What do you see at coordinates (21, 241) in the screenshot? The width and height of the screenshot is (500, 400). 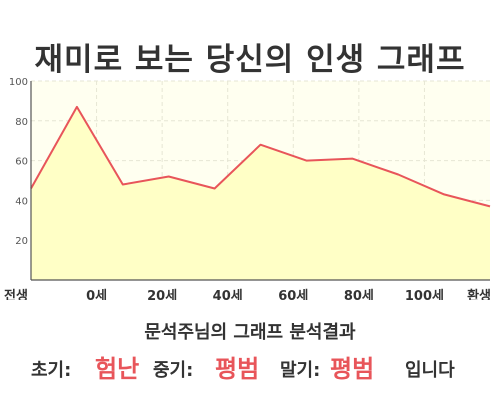 I see `y-tick-label: 20` at bounding box center [21, 241].